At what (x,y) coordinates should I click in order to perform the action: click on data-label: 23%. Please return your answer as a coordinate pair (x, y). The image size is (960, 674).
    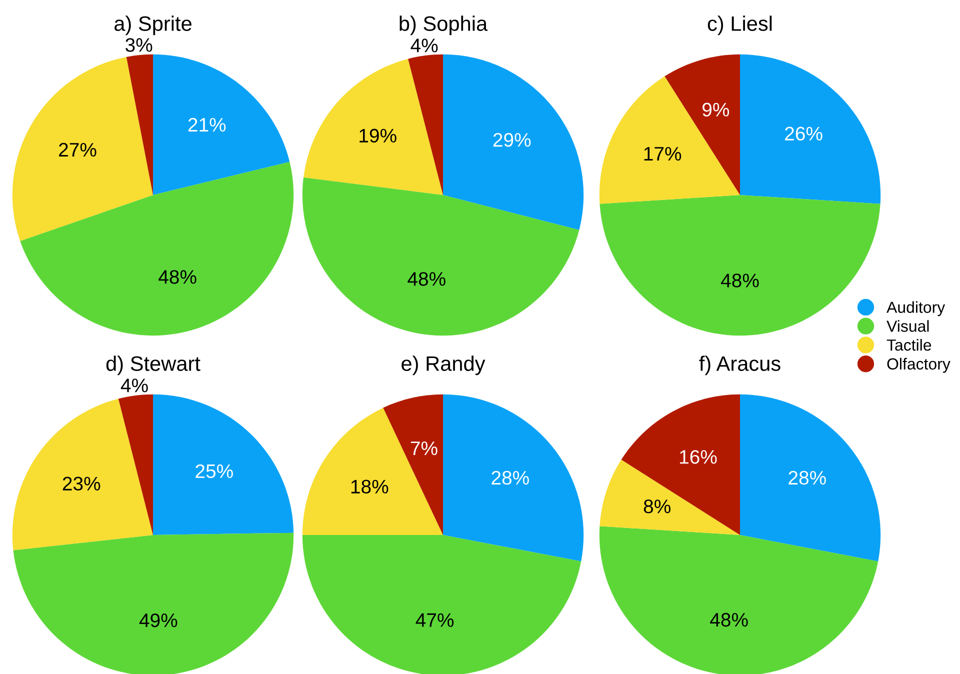
    Looking at the image, I should click on (81, 483).